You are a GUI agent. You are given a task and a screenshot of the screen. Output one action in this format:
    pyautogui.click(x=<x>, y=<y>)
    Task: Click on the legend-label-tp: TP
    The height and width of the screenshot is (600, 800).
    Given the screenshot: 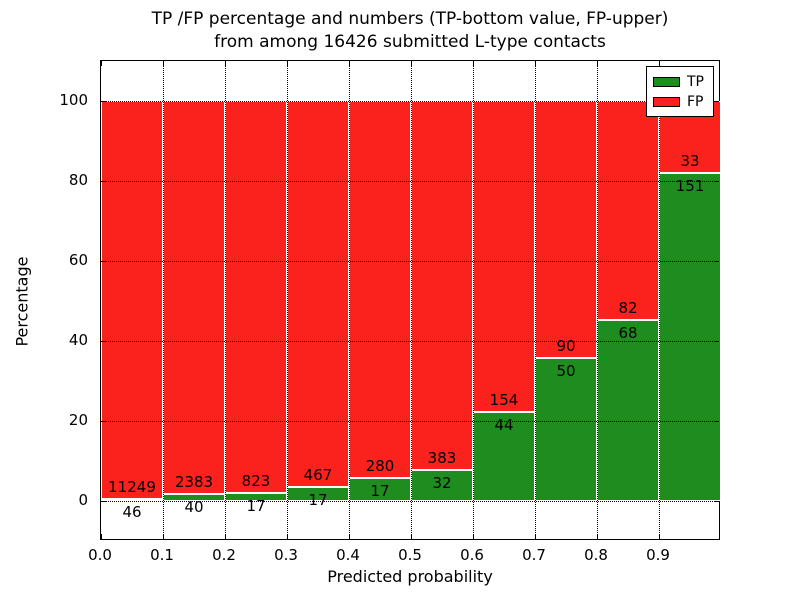 What is the action you would take?
    pyautogui.click(x=695, y=82)
    